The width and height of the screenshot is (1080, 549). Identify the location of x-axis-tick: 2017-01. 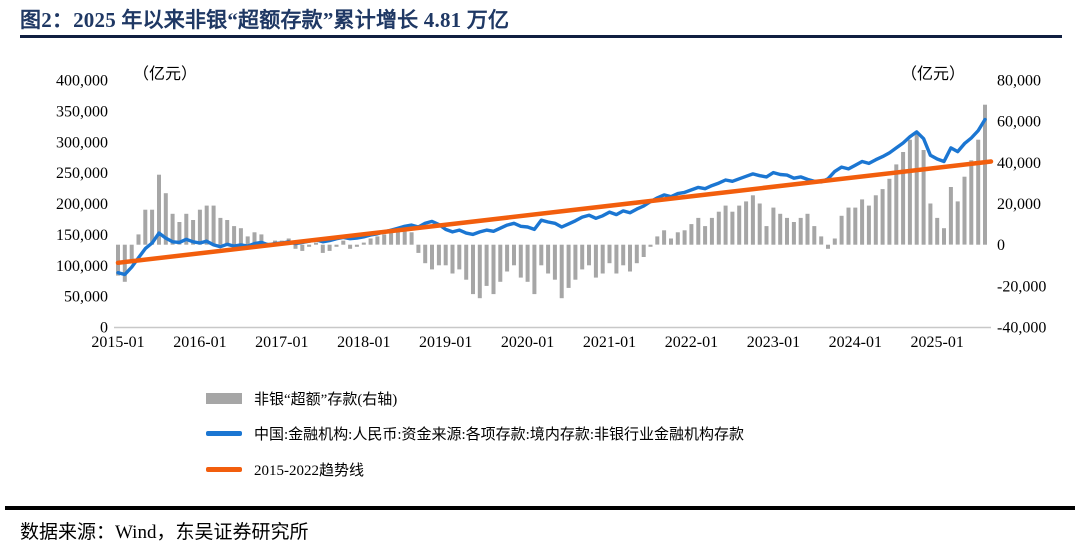
(281, 342).